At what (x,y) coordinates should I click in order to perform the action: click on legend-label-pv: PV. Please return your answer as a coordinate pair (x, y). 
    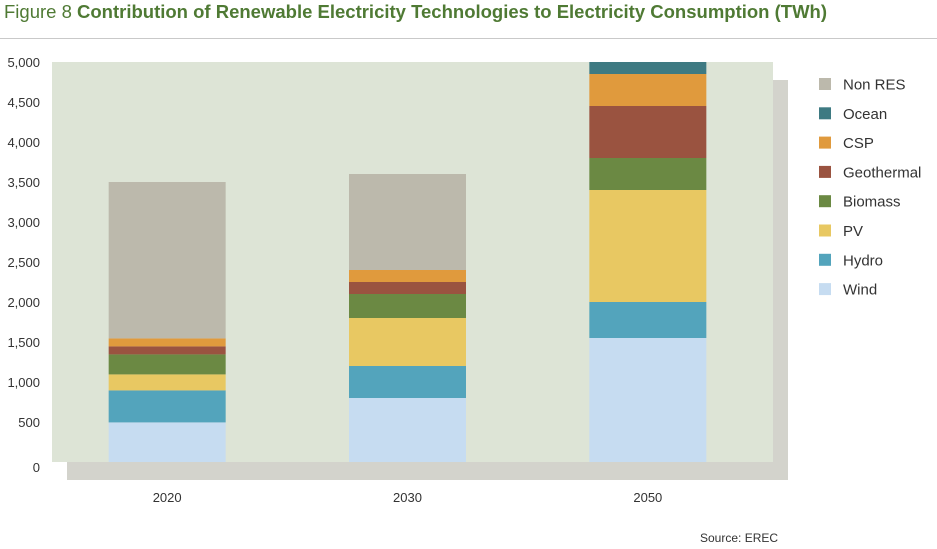
    Looking at the image, I should click on (853, 231).